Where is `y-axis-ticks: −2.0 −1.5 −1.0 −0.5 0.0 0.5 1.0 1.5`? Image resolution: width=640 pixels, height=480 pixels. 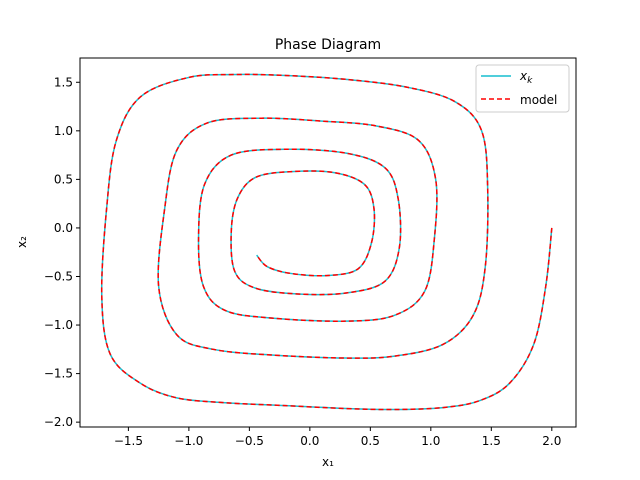 y-axis-ticks: −2.0 −1.5 −1.0 −0.5 0.0 0.5 1.0 1.5 is located at coordinates (62, 252).